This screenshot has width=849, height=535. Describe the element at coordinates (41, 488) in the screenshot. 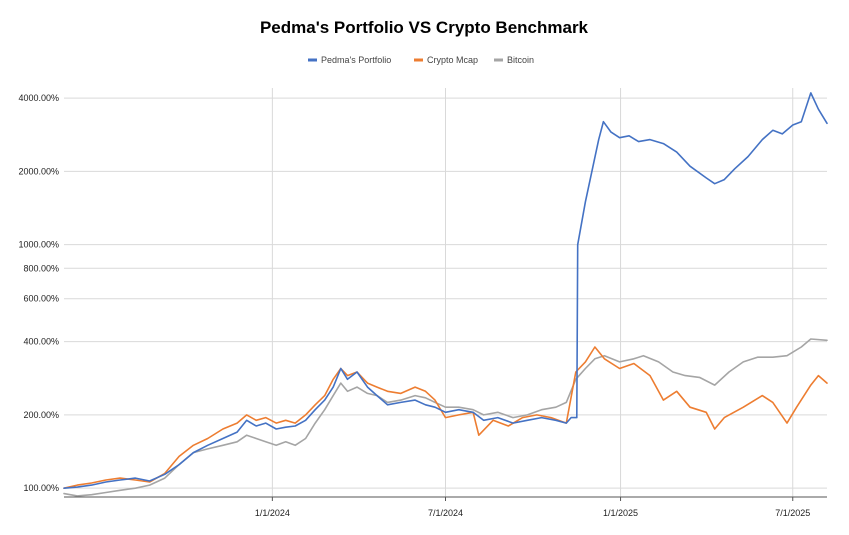

I see `y-tick-label: 100.00%` at that location.